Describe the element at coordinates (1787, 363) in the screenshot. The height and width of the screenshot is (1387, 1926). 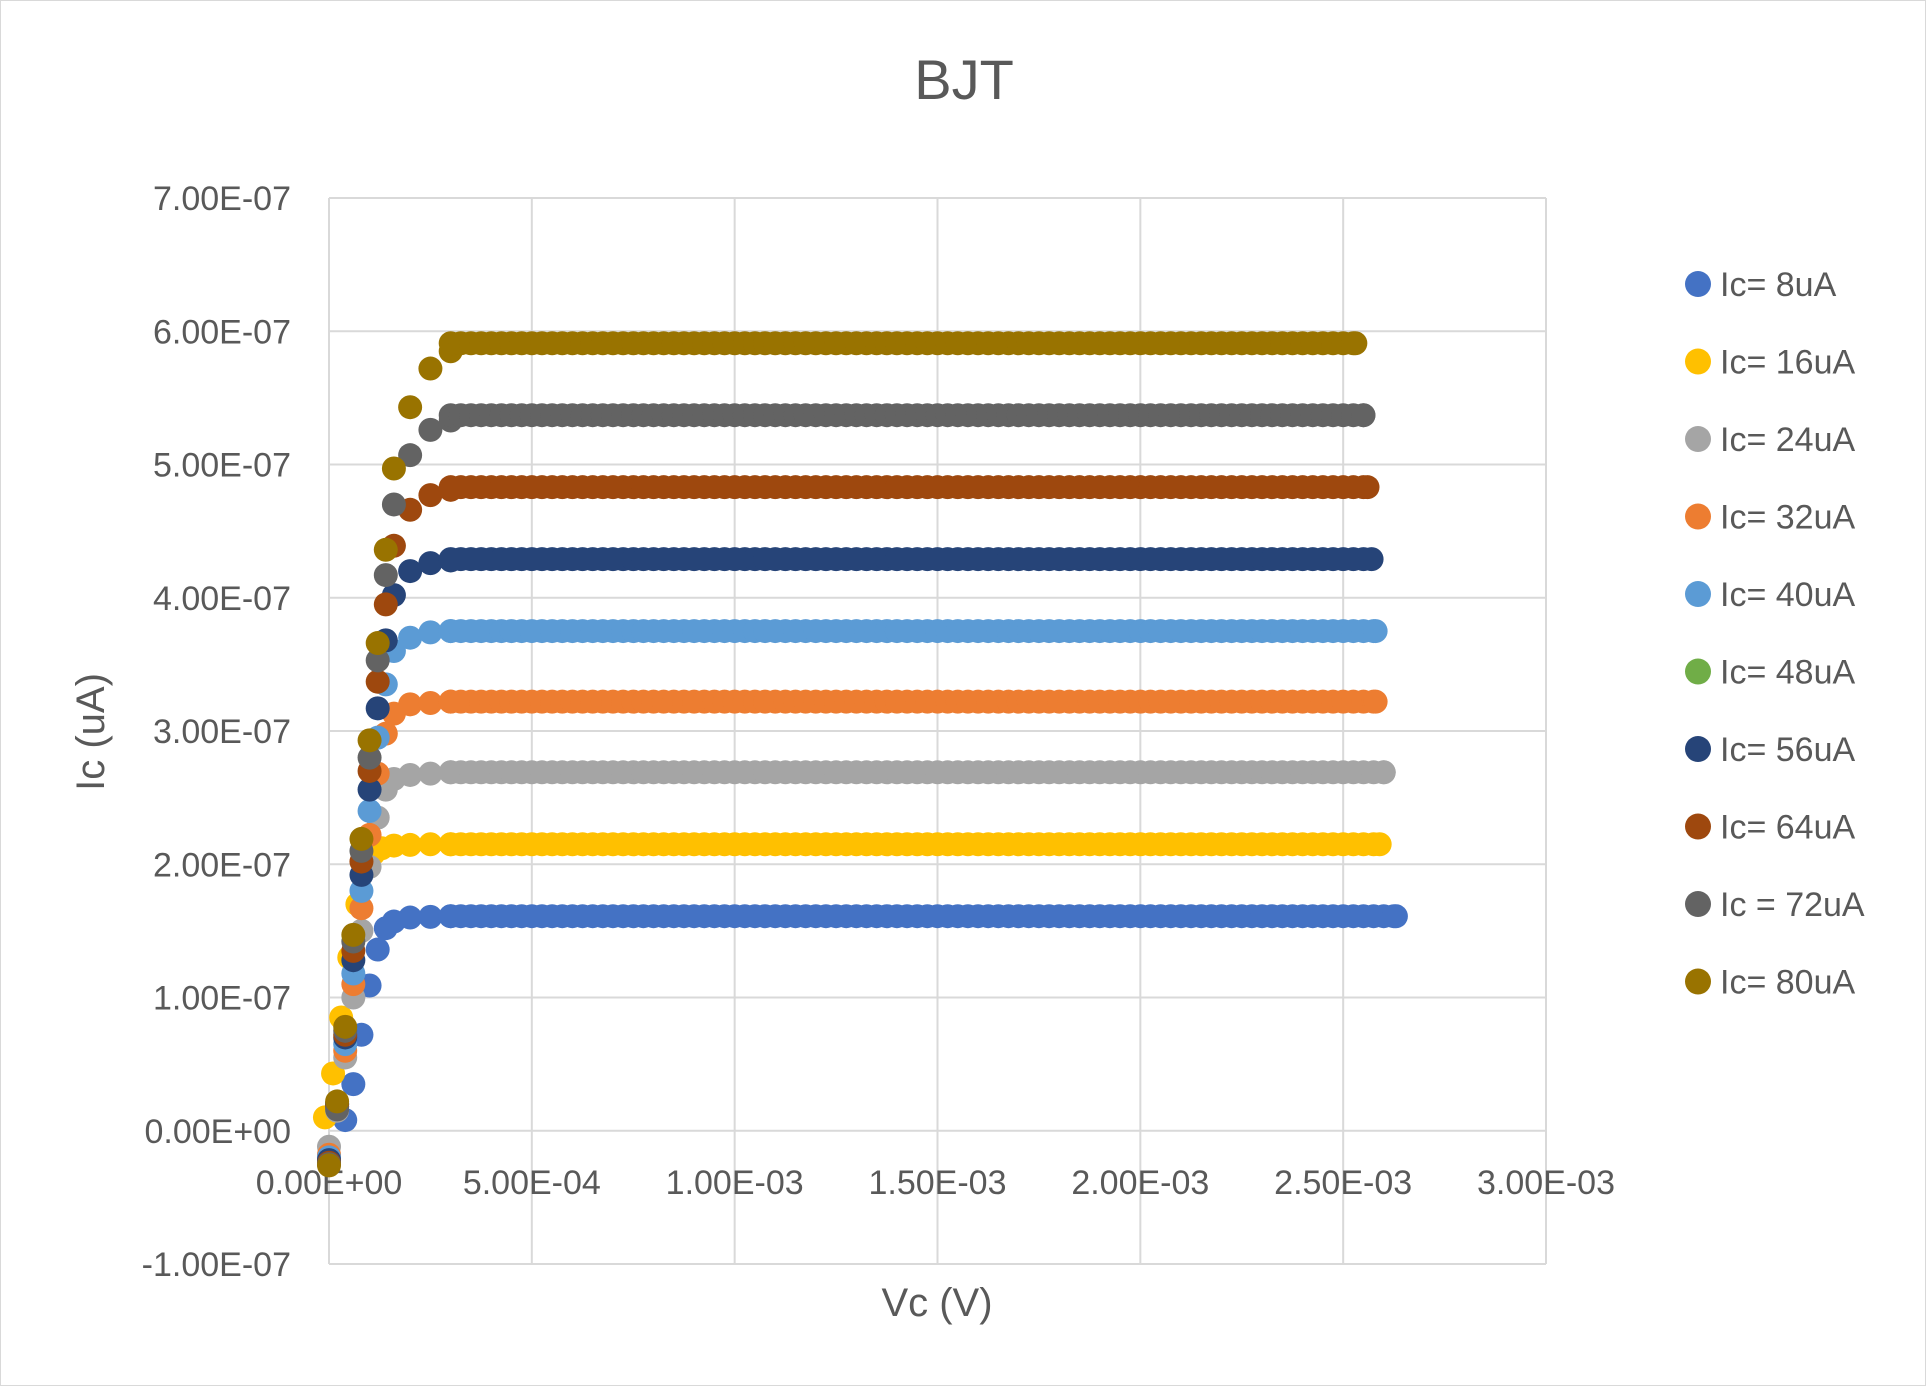
I see `legend-label: Ic= 16uA` at that location.